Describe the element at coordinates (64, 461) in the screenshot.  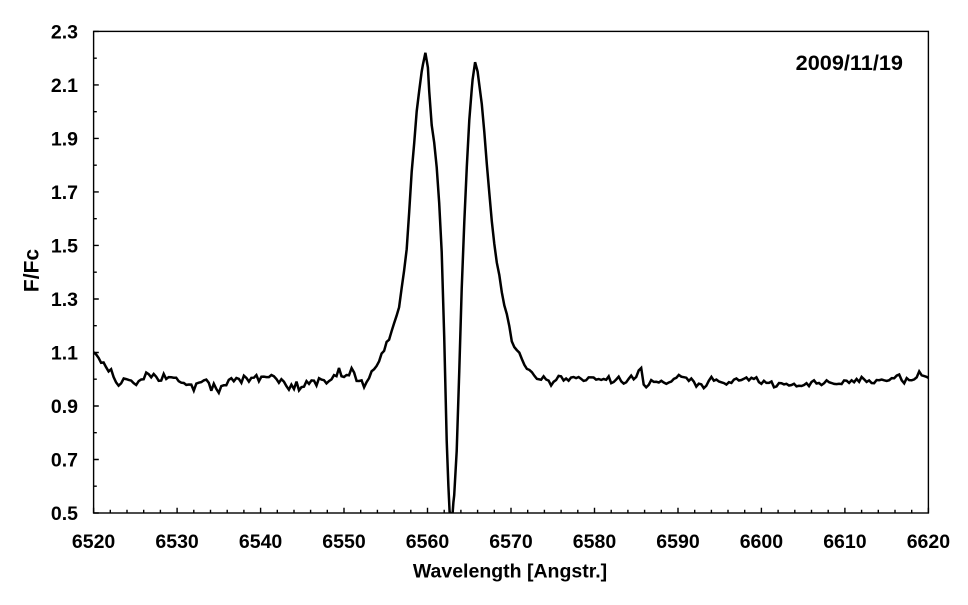
I see `svg-text: 0.7` at that location.